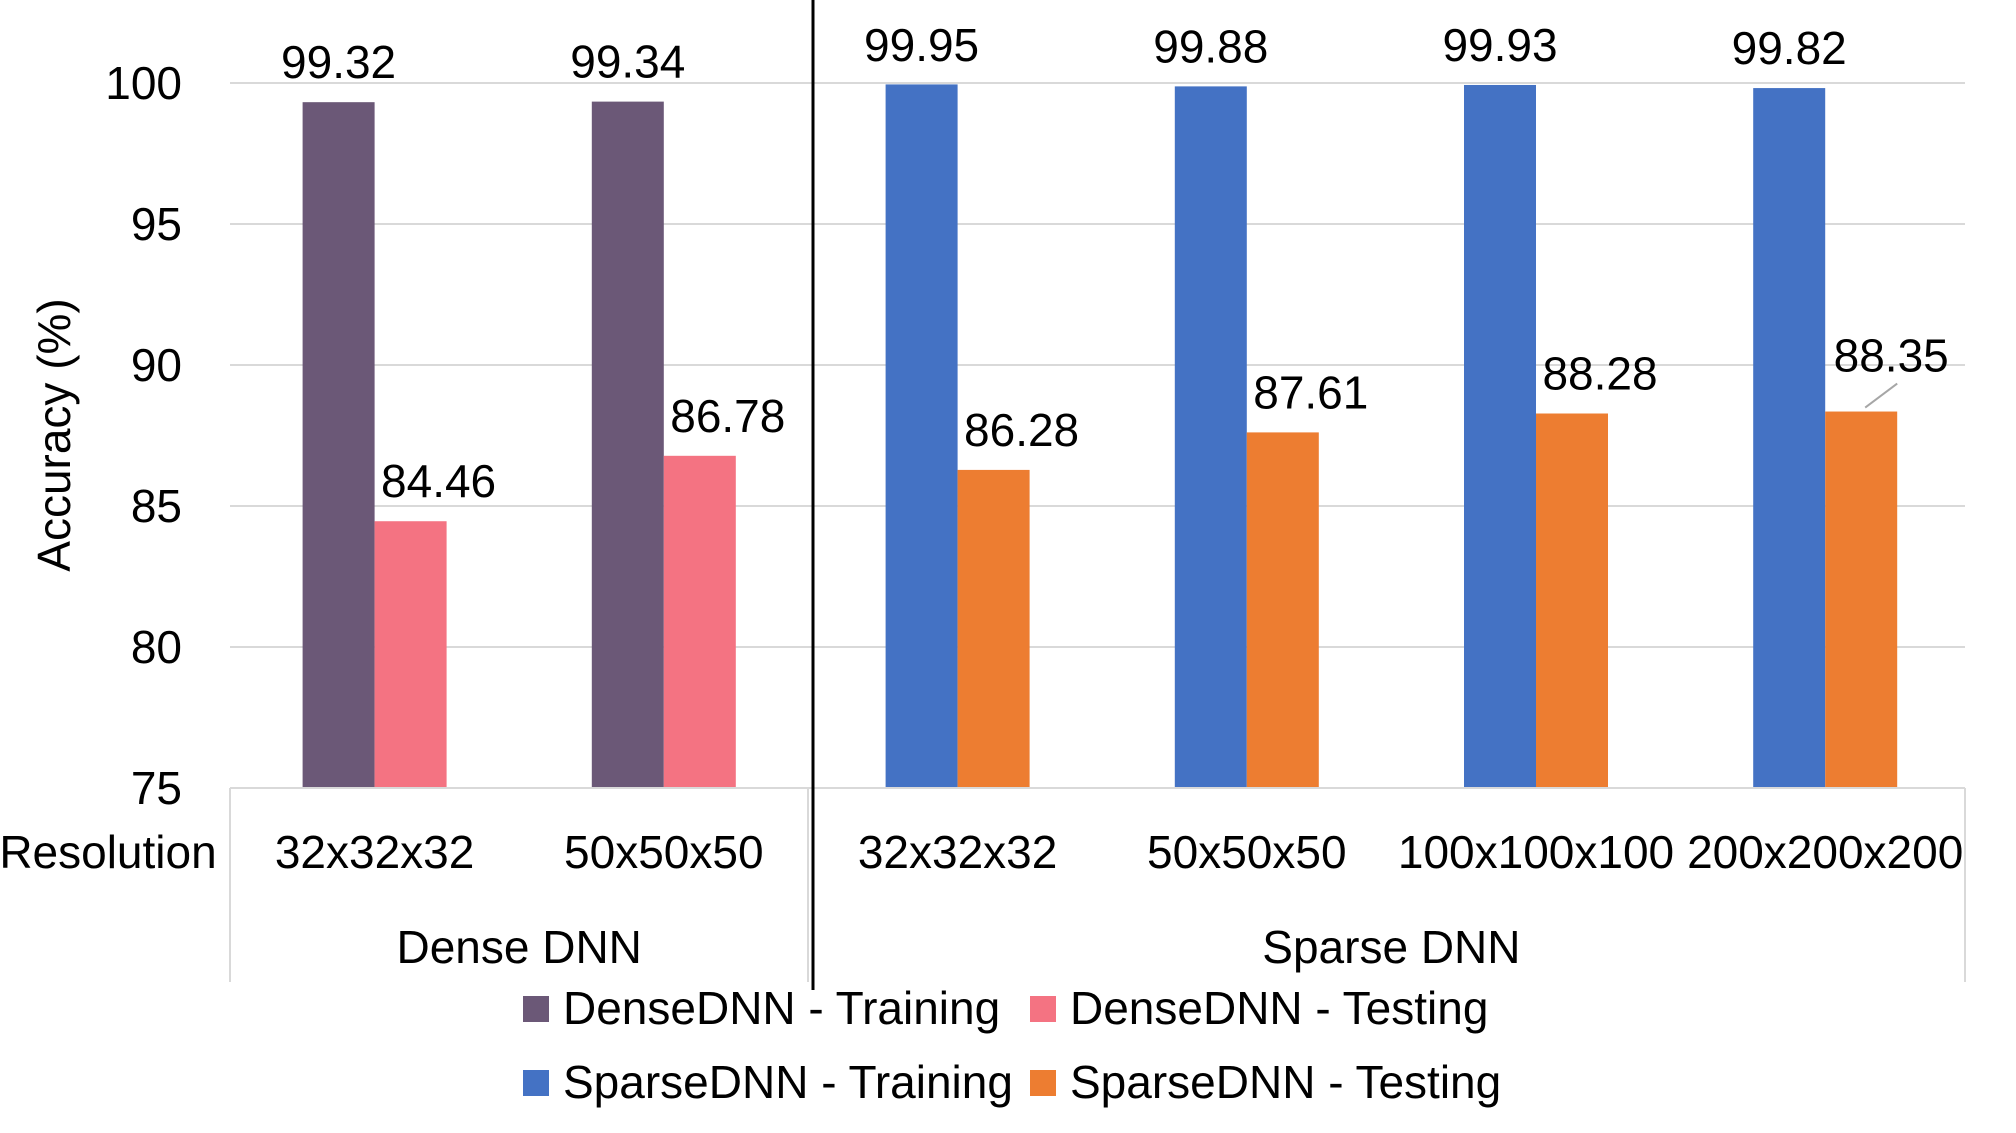  What do you see at coordinates (1891, 356) in the screenshot?
I see `data-label: 88.35` at bounding box center [1891, 356].